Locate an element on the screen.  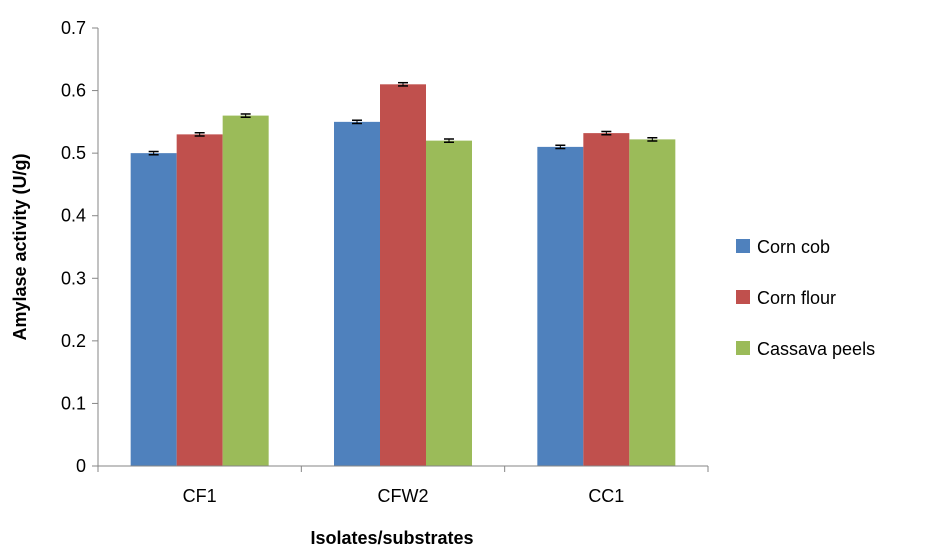
y-axis-title: Amylase activity (U/g) is located at coordinates (20, 246).